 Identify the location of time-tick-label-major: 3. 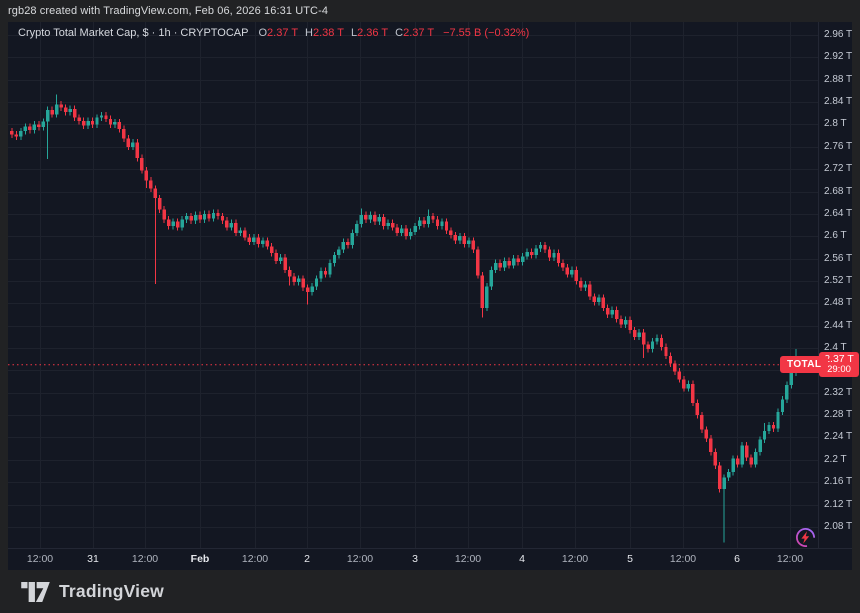
(415, 559).